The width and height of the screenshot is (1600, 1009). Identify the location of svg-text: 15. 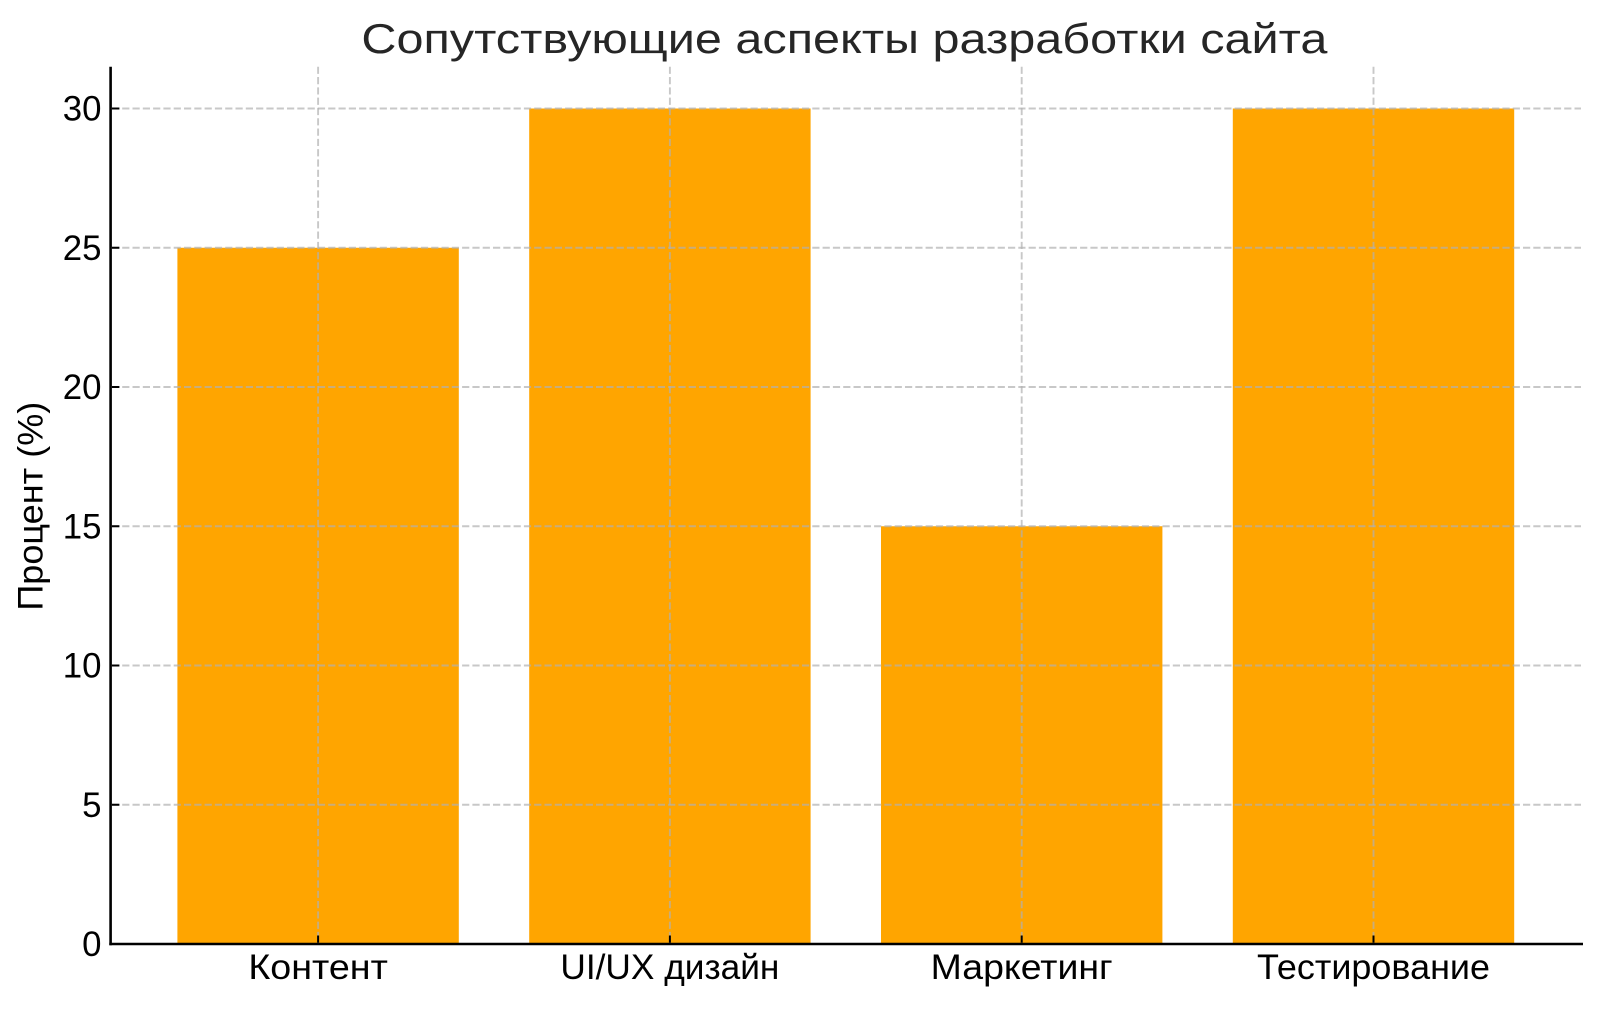
(82, 526).